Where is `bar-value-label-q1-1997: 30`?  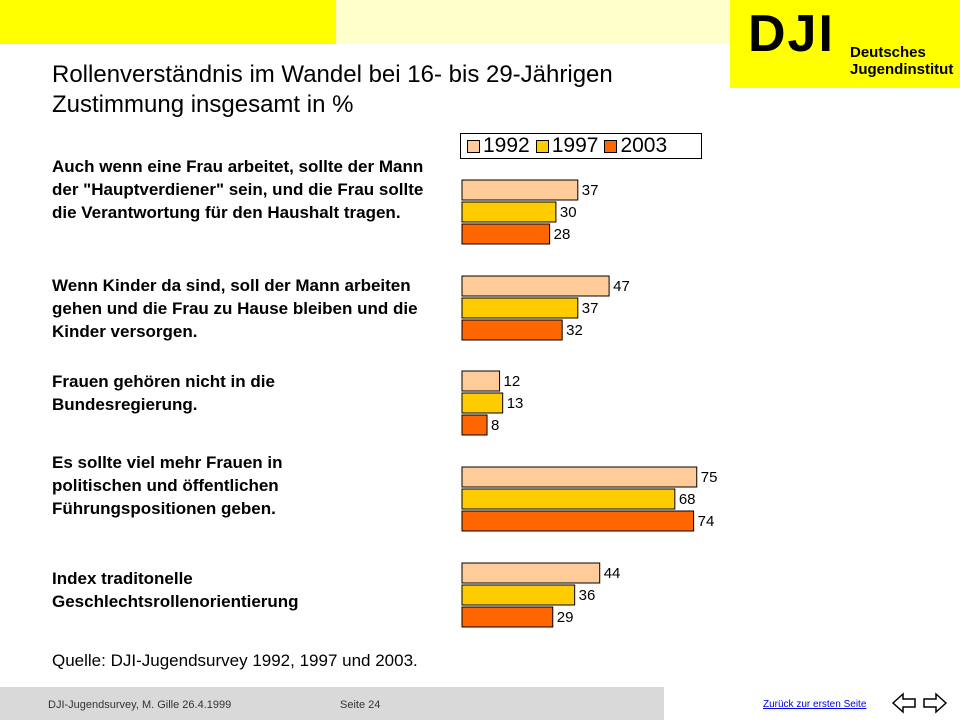
bar-value-label-q1-1997: 30 is located at coordinates (568, 212).